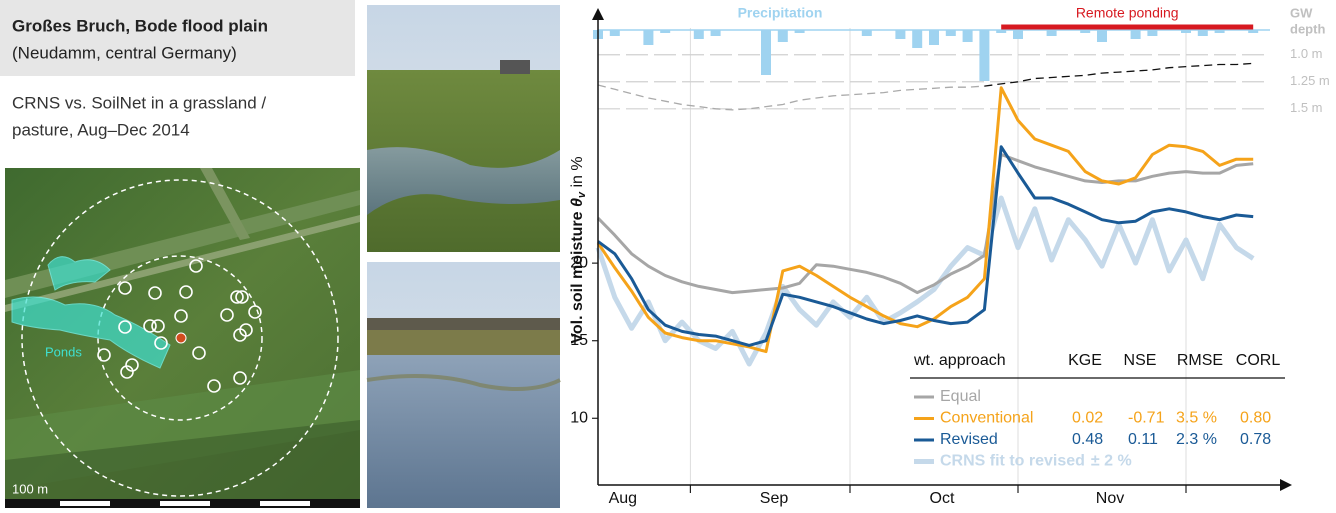  Describe the element at coordinates (969, 439) in the screenshot. I see `legend-label: Revised` at that location.